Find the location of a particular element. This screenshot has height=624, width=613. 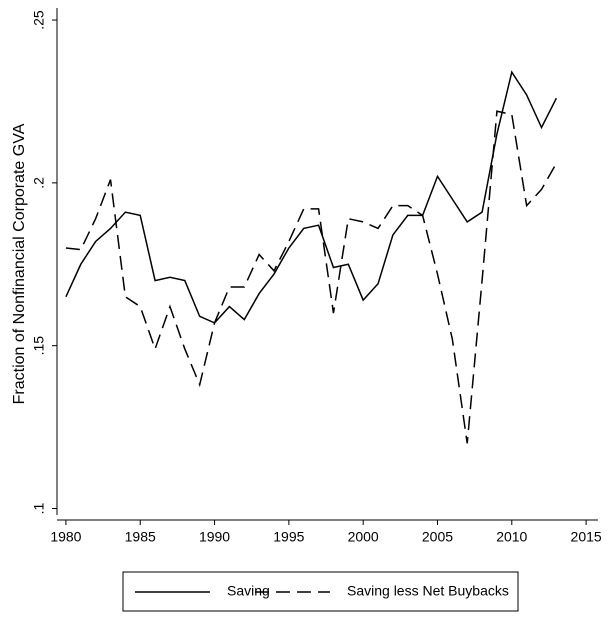

y-tick-label: .25 is located at coordinates (39, 20).